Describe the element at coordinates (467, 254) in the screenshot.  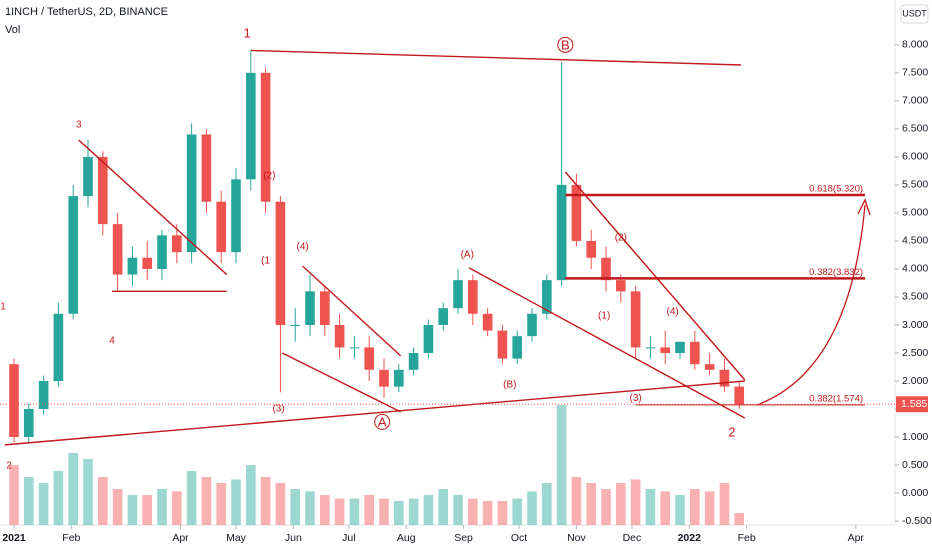
I see `wave-label: (A)` at that location.